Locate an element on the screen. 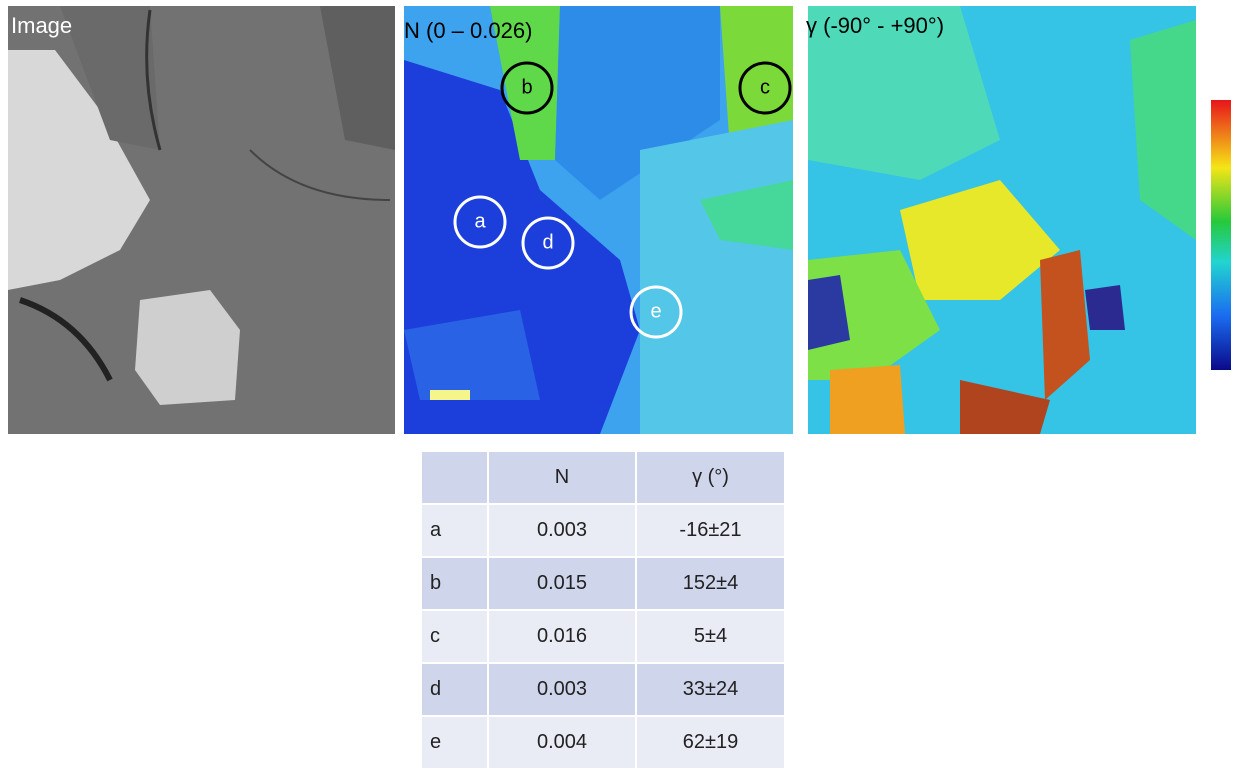 This screenshot has height=770, width=1236. region-label: b is located at coordinates (526, 87).